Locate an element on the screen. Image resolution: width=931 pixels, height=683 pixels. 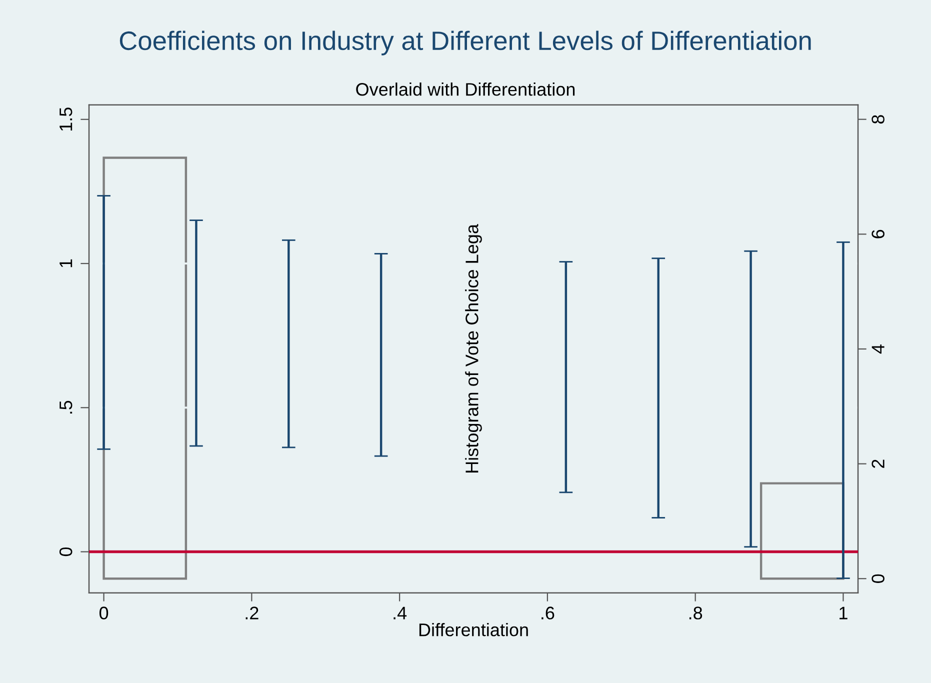
y2-tick-label: 2 is located at coordinates (878, 464).